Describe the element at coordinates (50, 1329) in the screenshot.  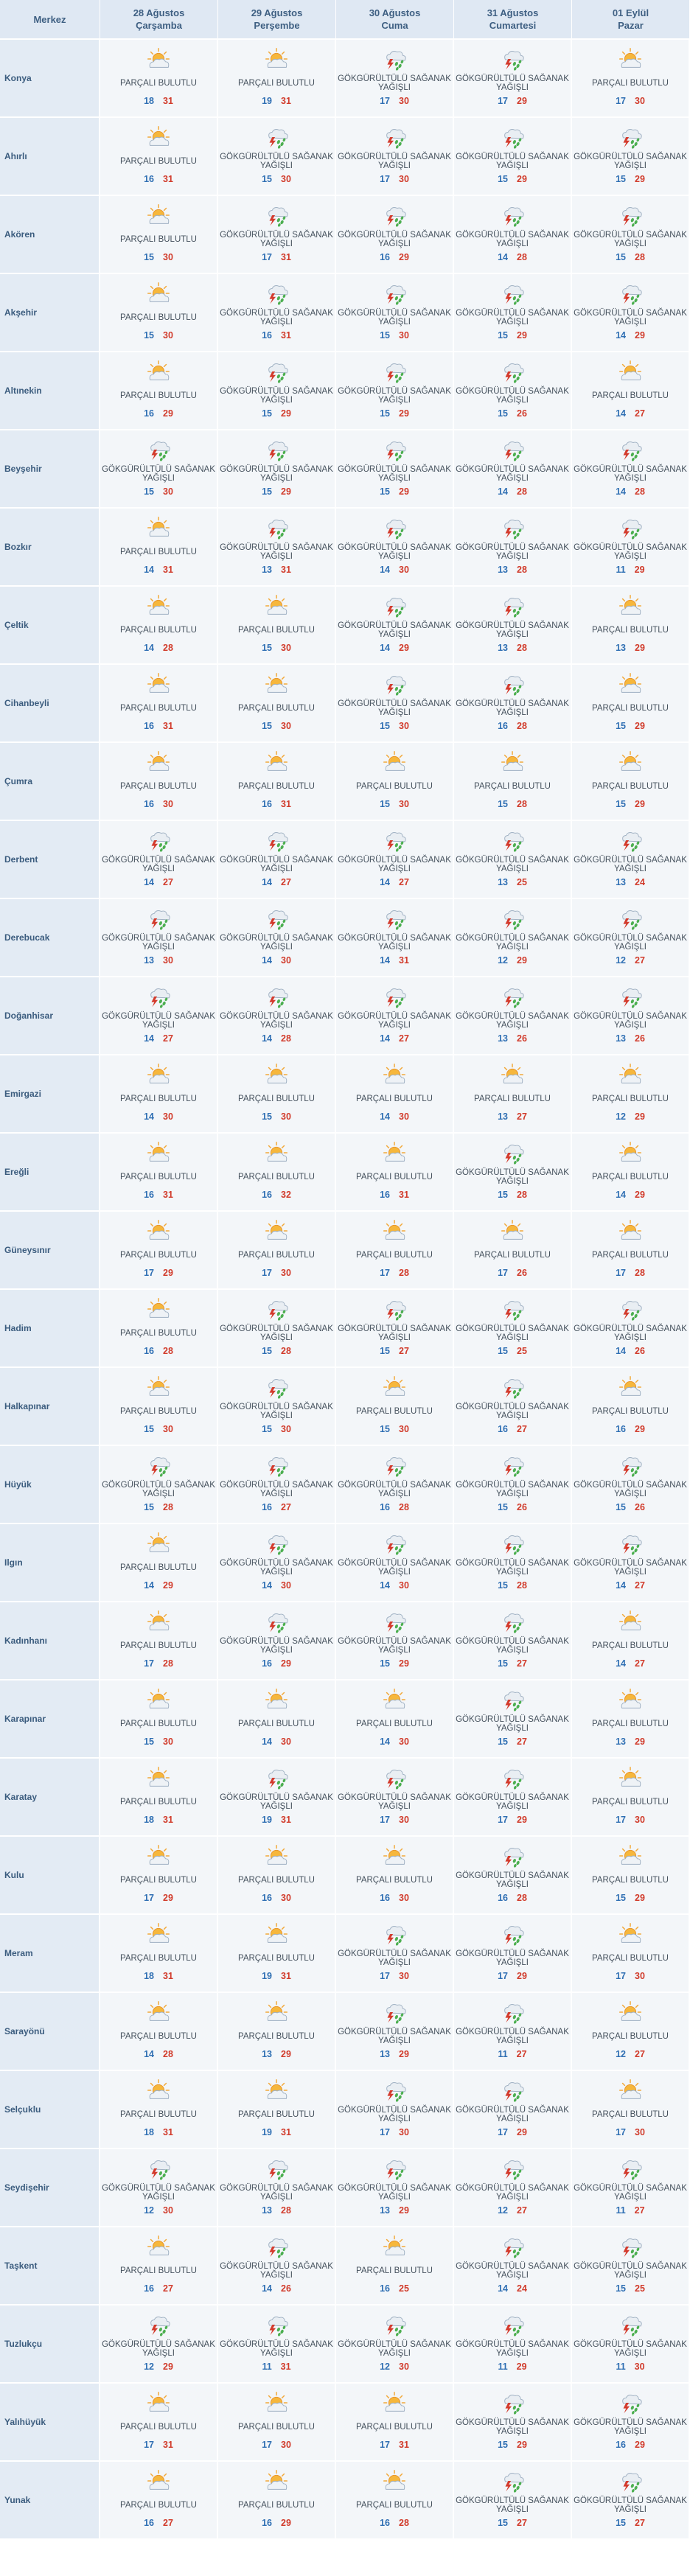
I see `location-name: Hadim` at that location.